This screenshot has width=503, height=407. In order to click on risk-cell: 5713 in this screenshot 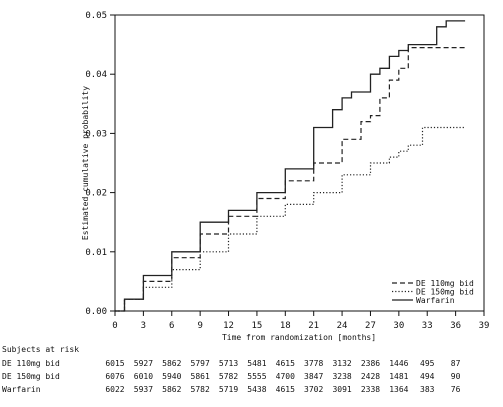, I will do `click(228, 363)`.